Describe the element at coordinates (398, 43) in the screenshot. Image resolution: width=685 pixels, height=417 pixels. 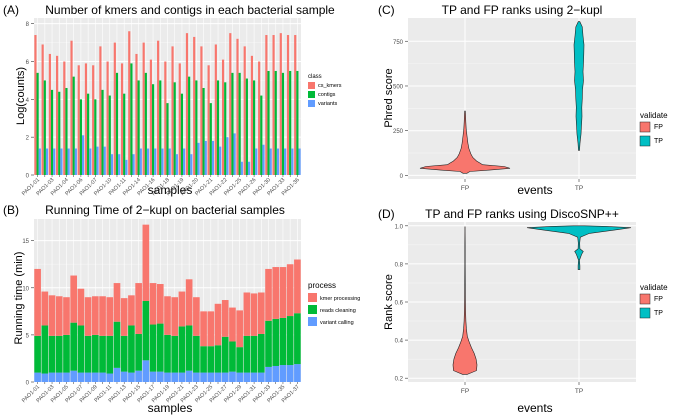
I see `chart-c-ytick-label: 750` at that location.